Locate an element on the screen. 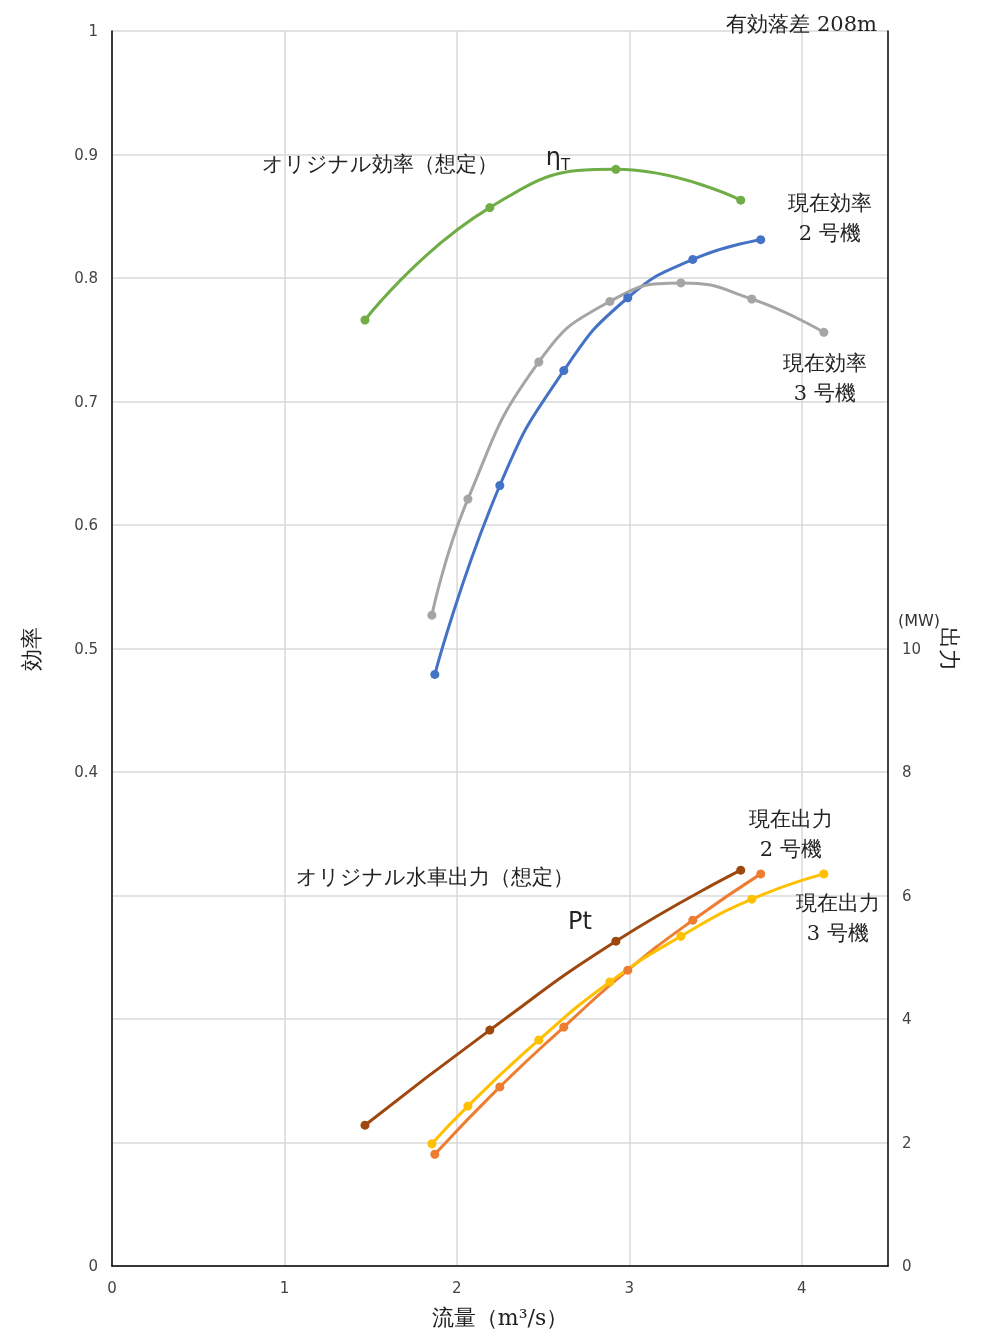 Image resolution: width=982 pixels, height=1344 pixels. y2-tick-label: 4 is located at coordinates (907, 1019).